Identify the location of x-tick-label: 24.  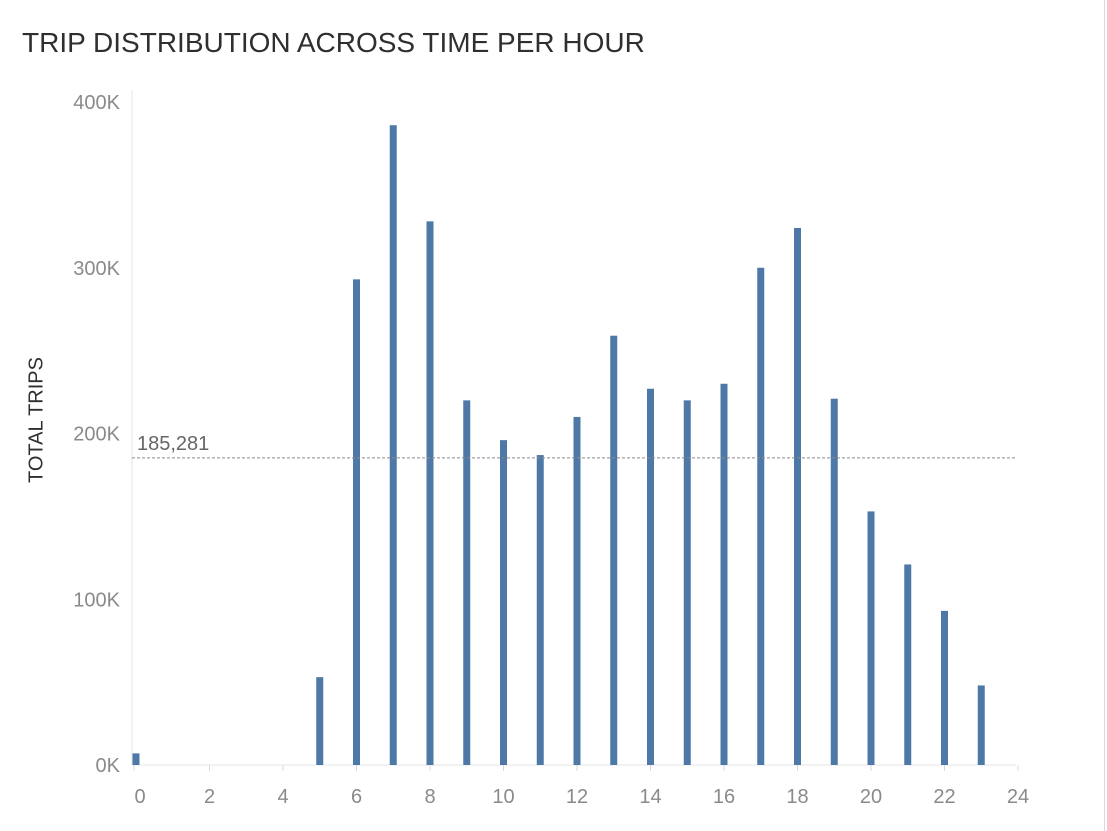
(1018, 797).